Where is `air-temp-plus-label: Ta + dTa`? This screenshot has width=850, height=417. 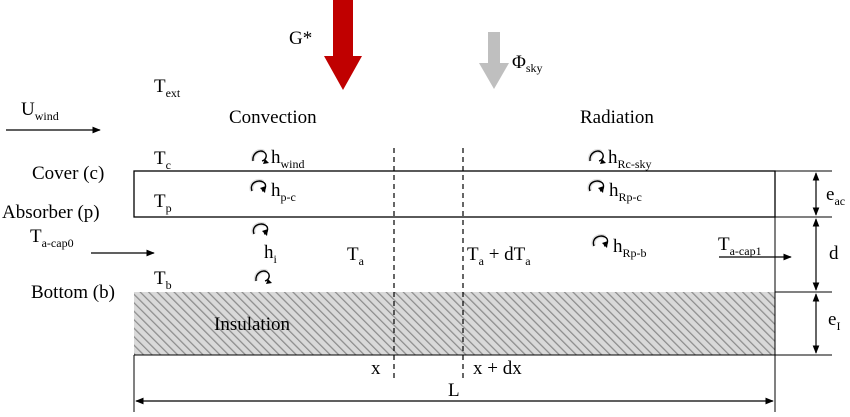 air-temp-plus-label: Ta + dTa is located at coordinates (499, 256).